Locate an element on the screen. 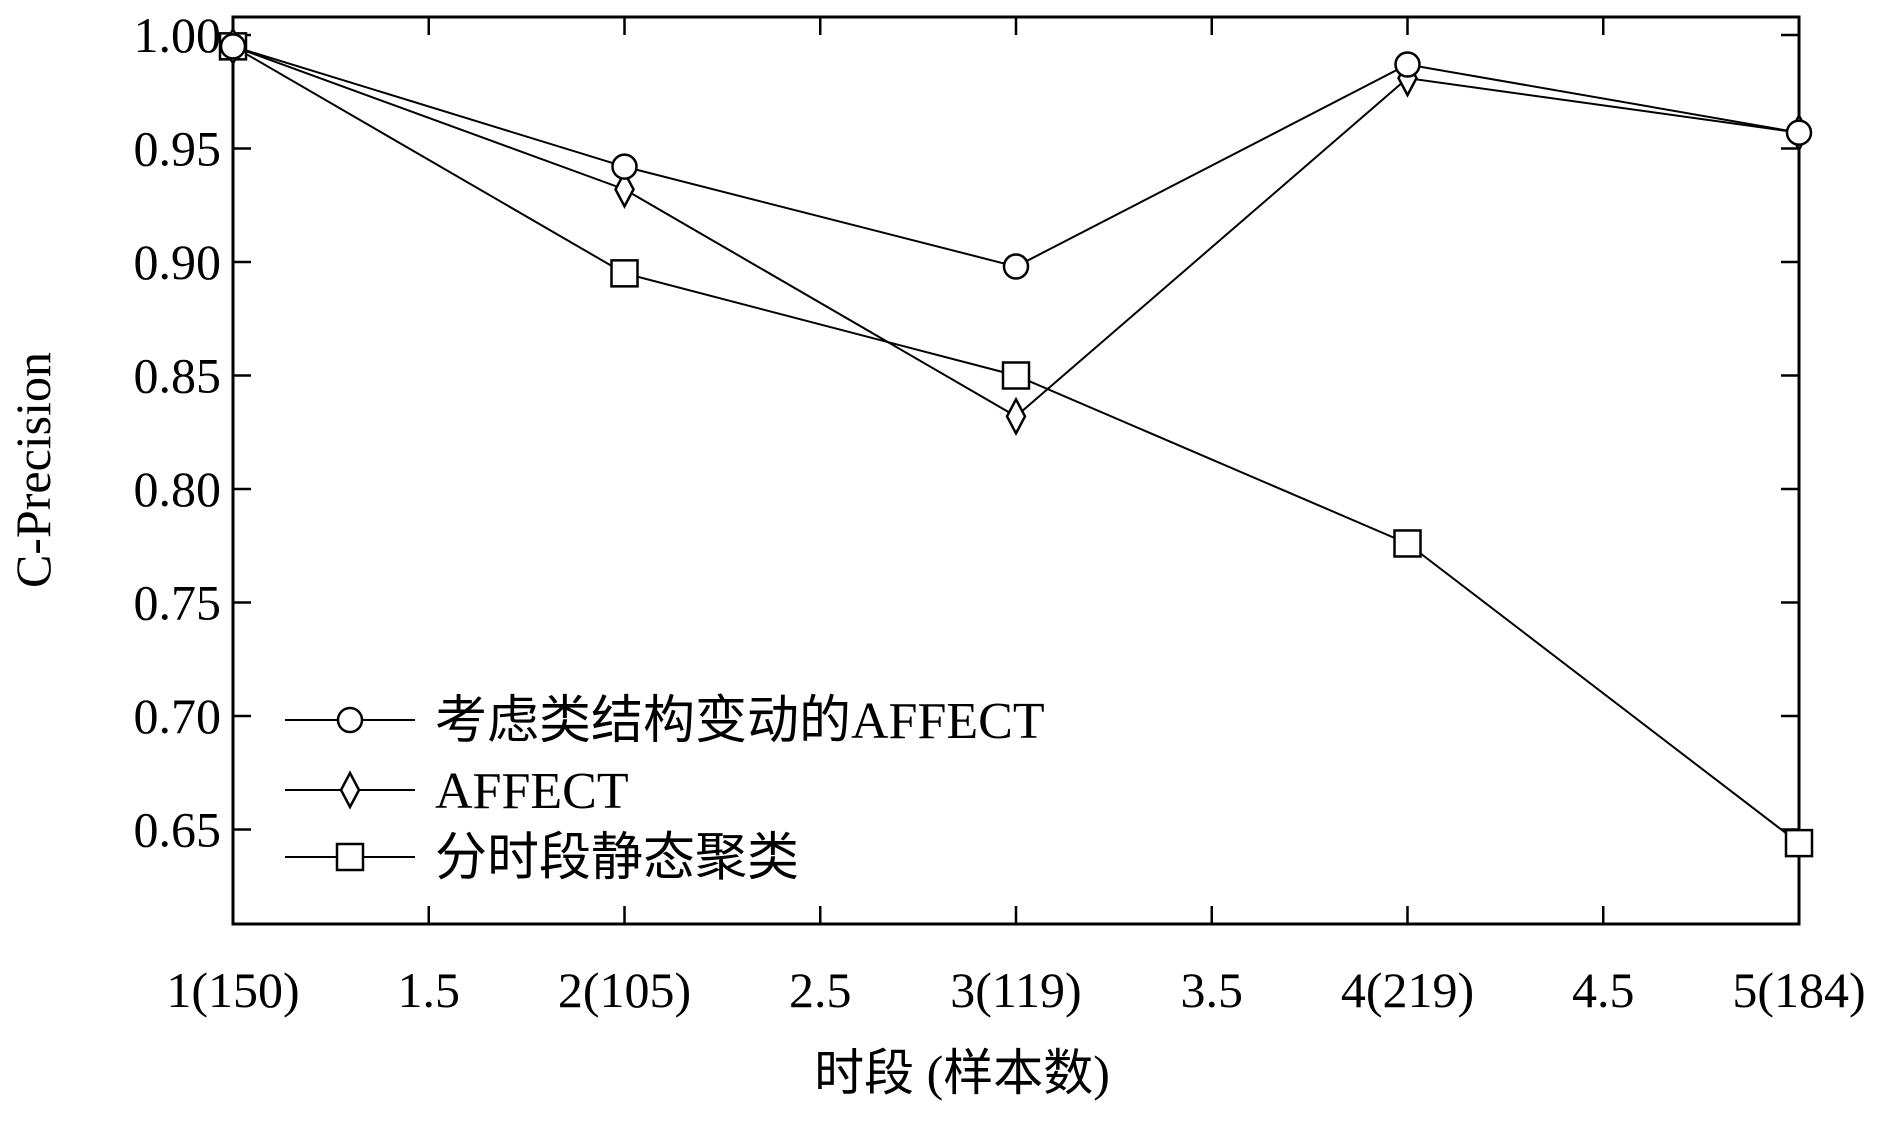 The height and width of the screenshot is (1122, 1890). x-tick-label-7: 4.5 is located at coordinates (1603, 990).